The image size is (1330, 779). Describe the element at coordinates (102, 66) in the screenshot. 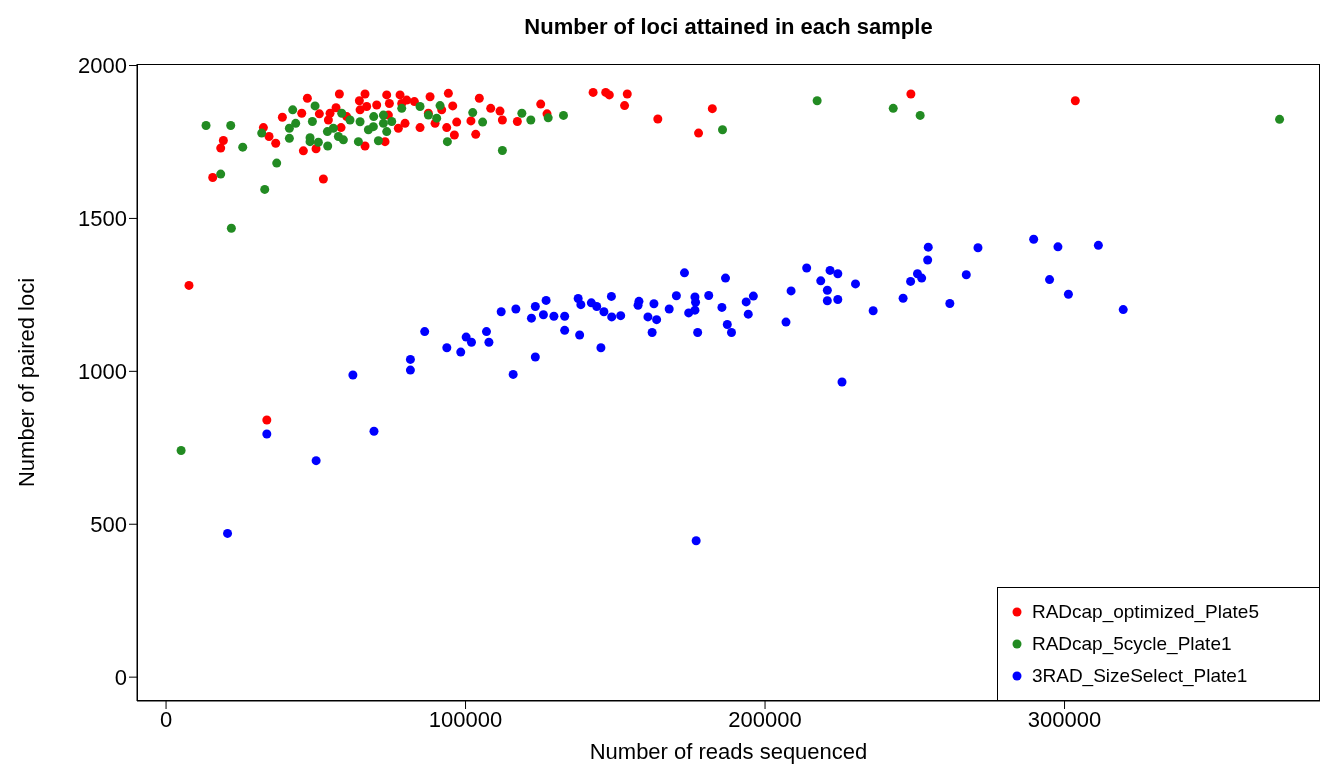

I see `y-tick-label: 2000` at that location.